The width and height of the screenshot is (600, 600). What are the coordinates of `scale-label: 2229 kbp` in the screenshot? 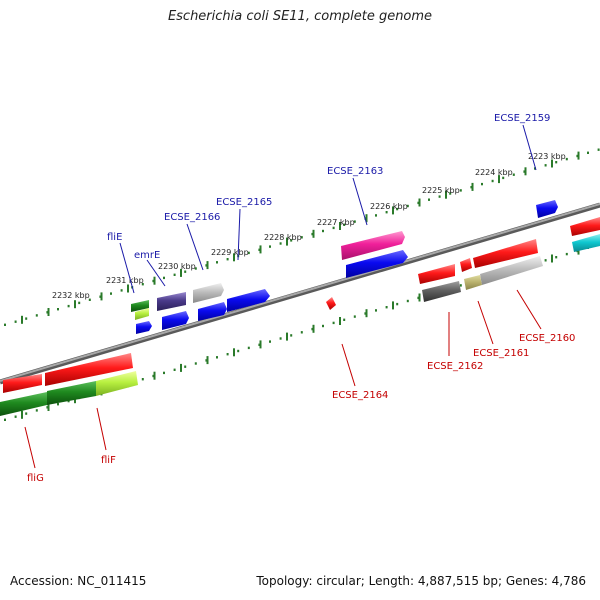 It's located at (230, 252).